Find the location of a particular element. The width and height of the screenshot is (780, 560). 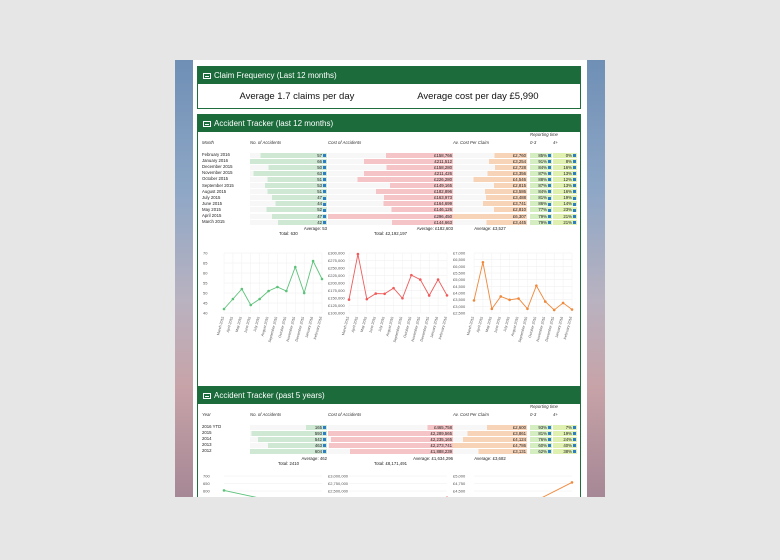

cost-cell: £158,280 is located at coordinates (390, 167).